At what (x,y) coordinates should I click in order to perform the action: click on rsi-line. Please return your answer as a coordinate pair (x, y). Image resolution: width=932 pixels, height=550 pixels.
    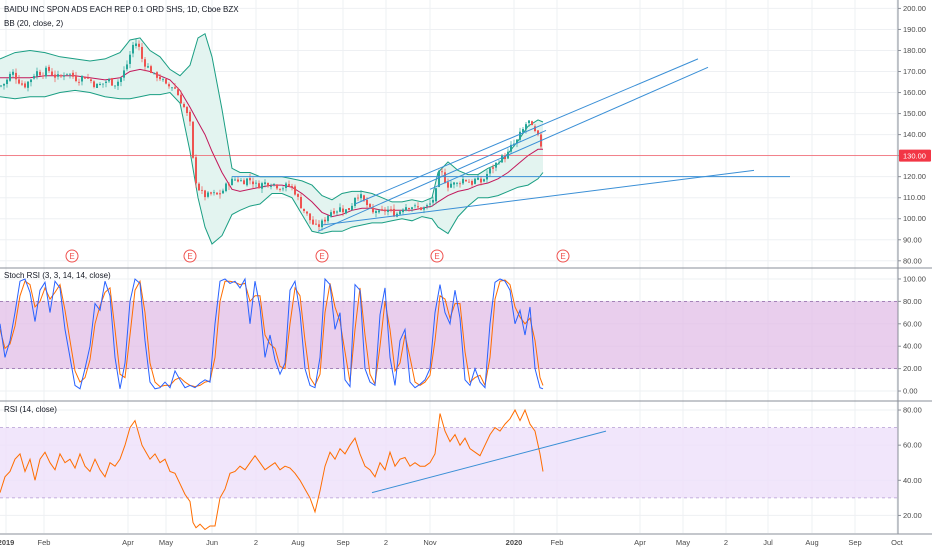
    Looking at the image, I should click on (272, 469).